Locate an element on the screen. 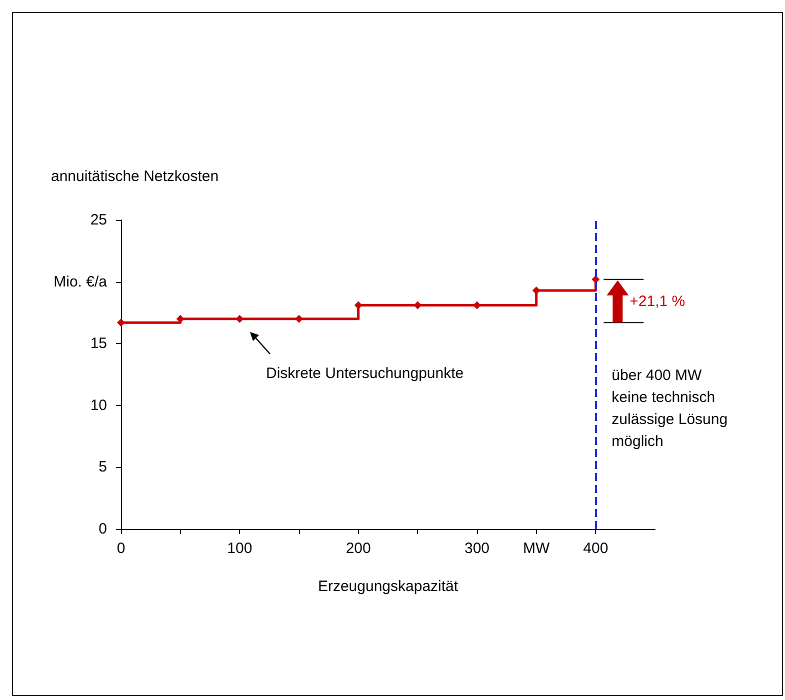 The image size is (785, 700). x-axis-title: Erzeugungskapazität is located at coordinates (388, 586).